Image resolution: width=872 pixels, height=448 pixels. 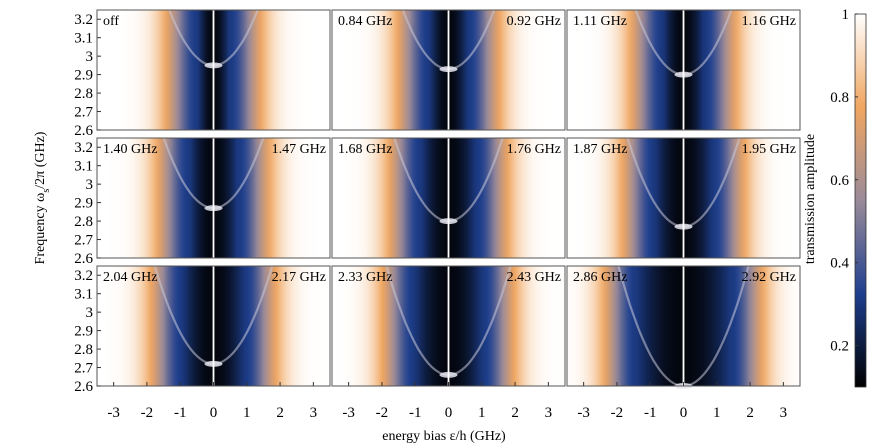 I want to click on colorbar-tick-label: 0.6, so click(x=839, y=181).